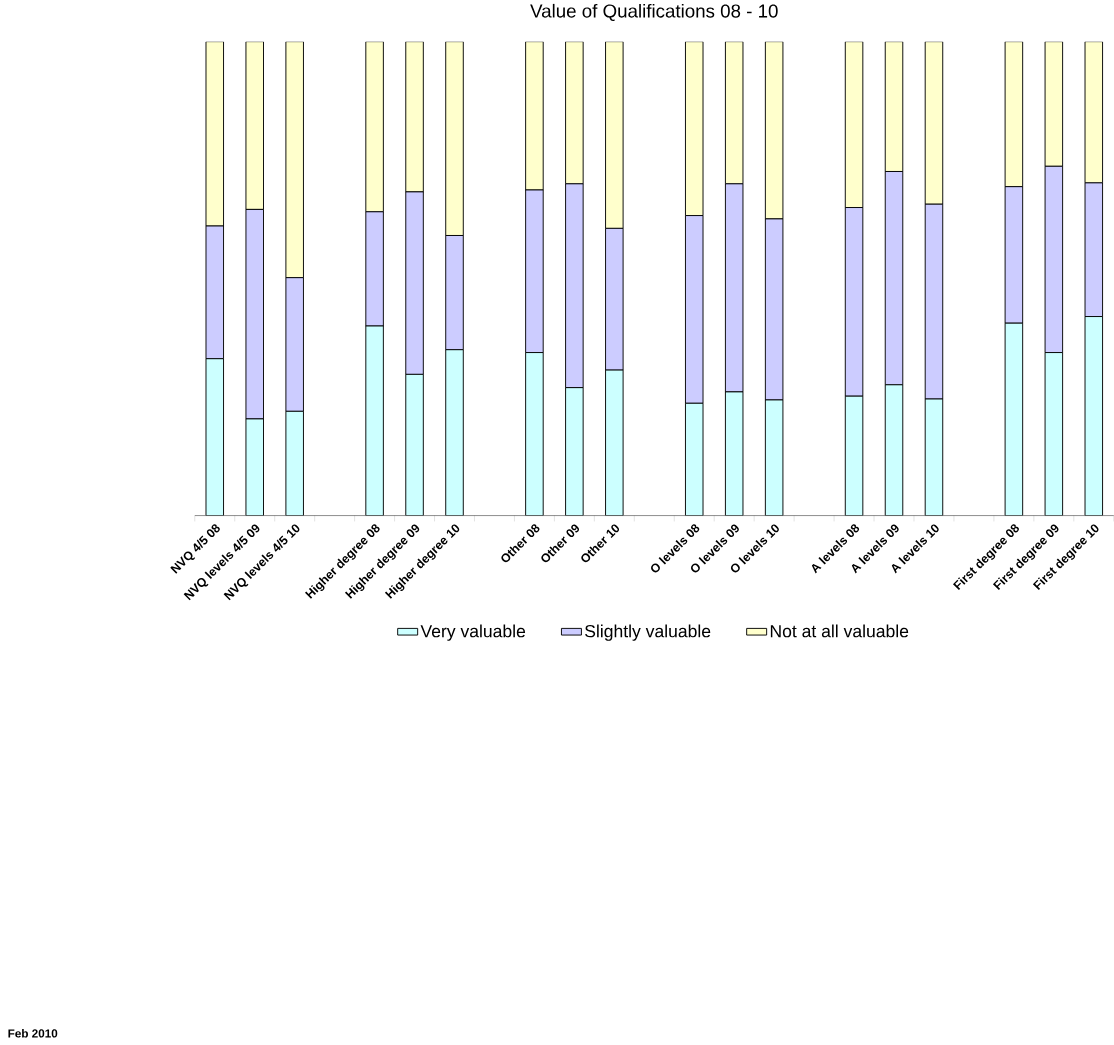  Describe the element at coordinates (33, 1033) in the screenshot. I see `text: Feb 2010` at that location.